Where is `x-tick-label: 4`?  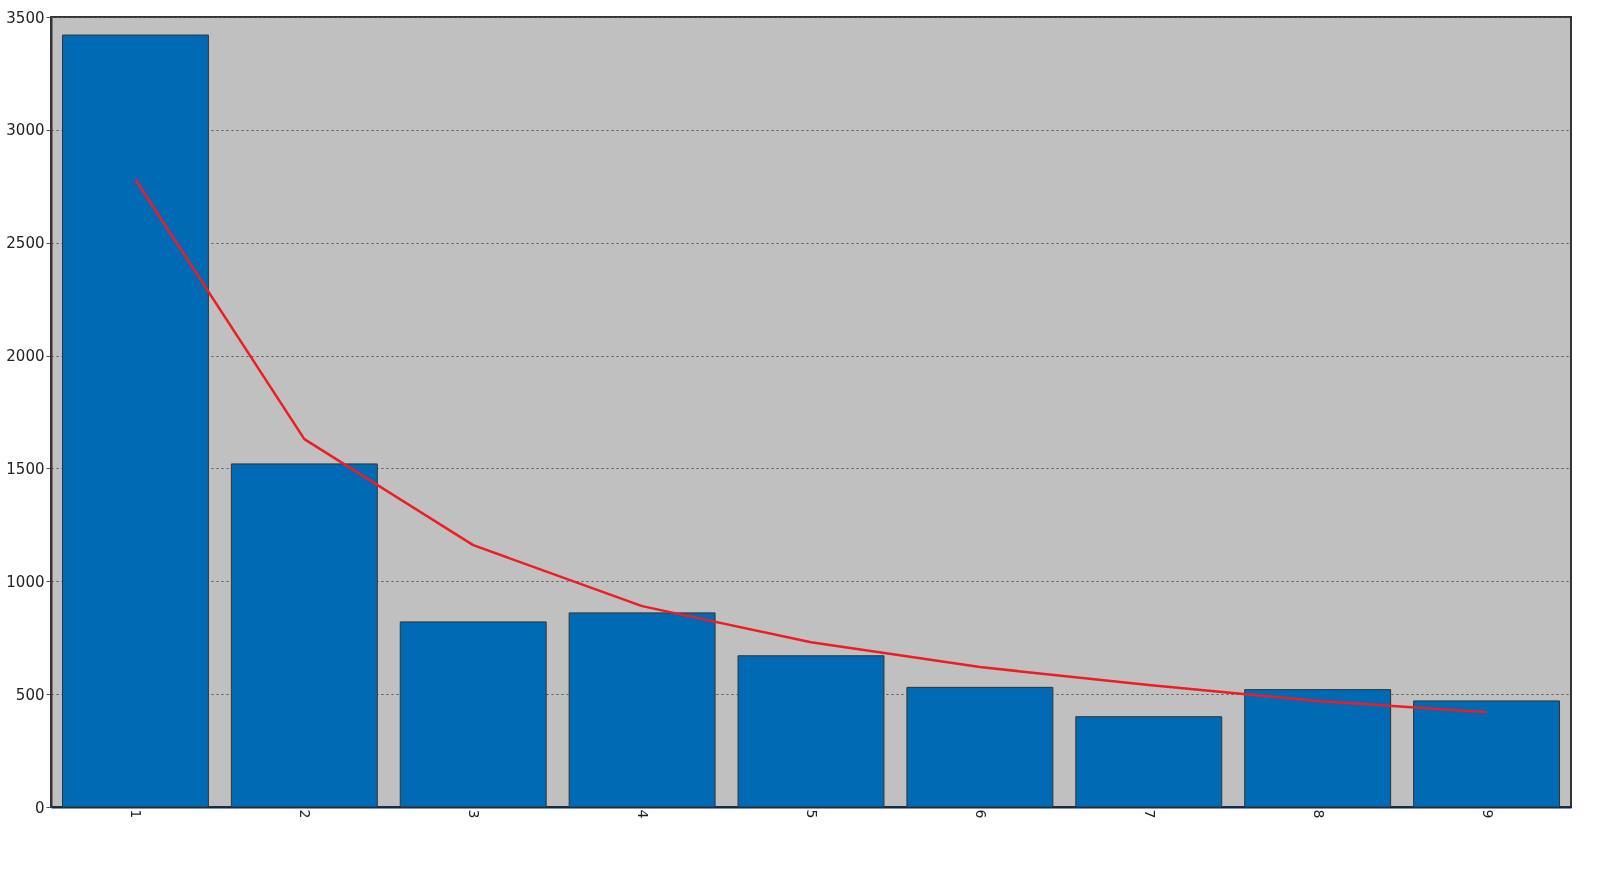
x-tick-label: 4 is located at coordinates (643, 814).